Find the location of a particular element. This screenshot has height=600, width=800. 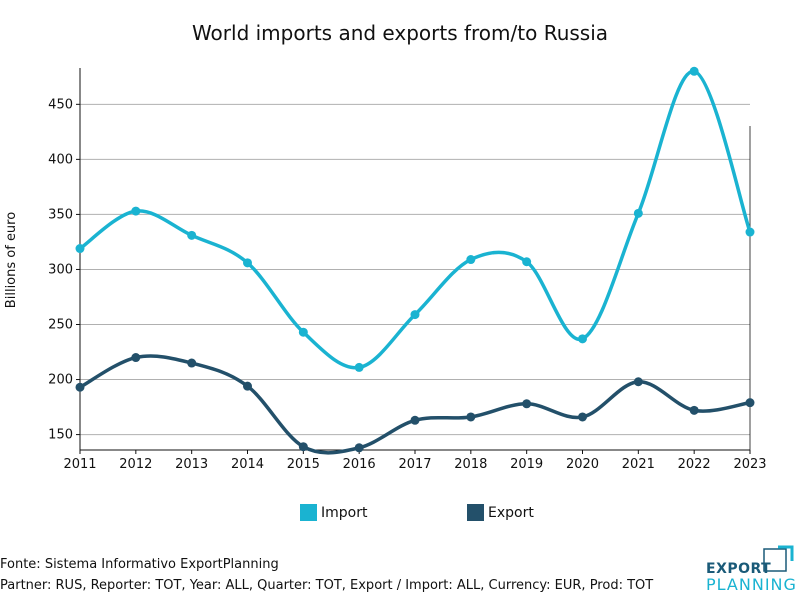

x-tick-label: 2018 is located at coordinates (470, 464).